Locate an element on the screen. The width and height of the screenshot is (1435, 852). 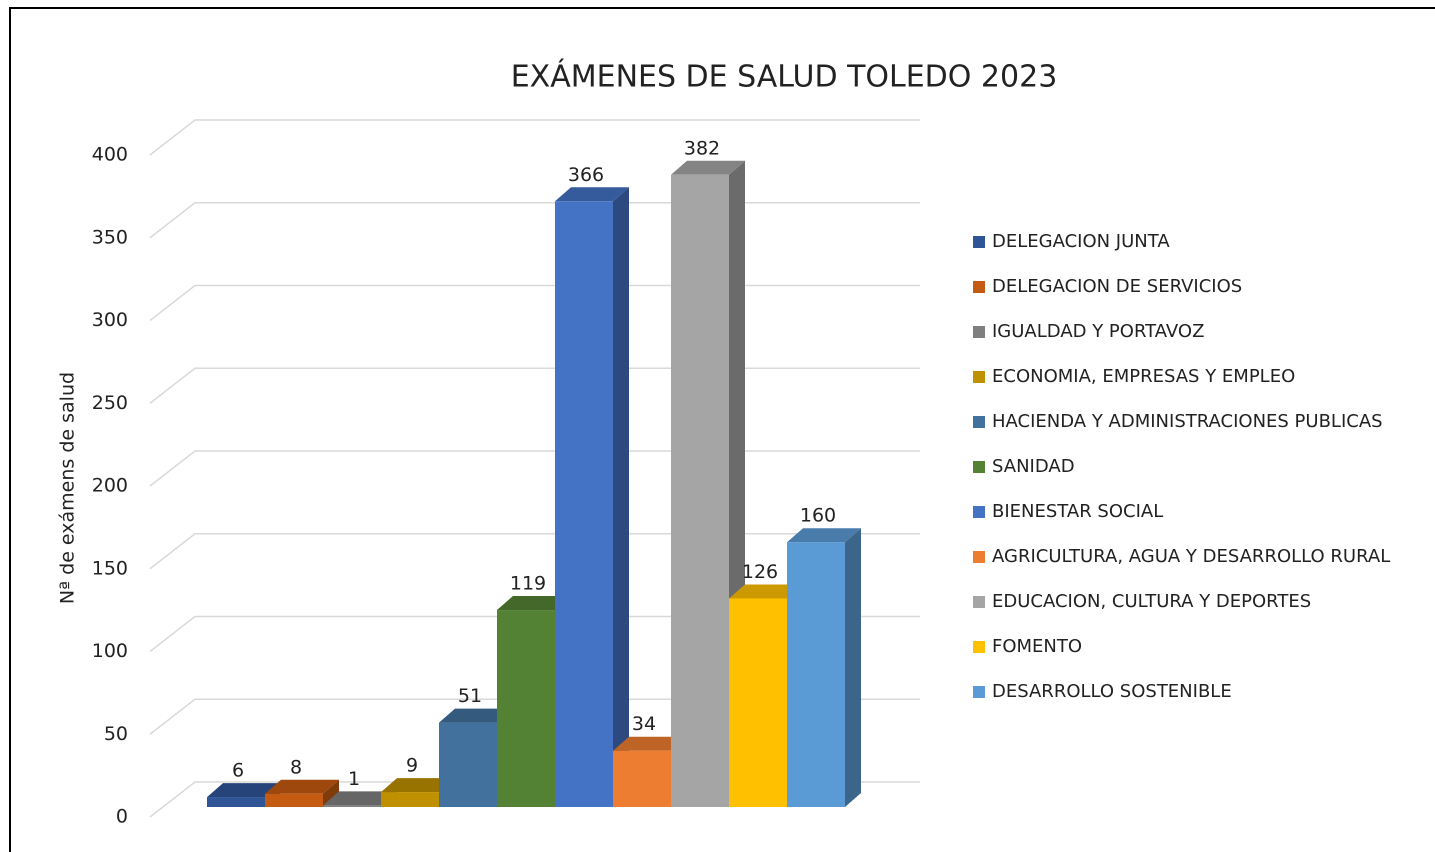
legend-label: IGUALDAD Y PORTAVOZ is located at coordinates (1098, 331).